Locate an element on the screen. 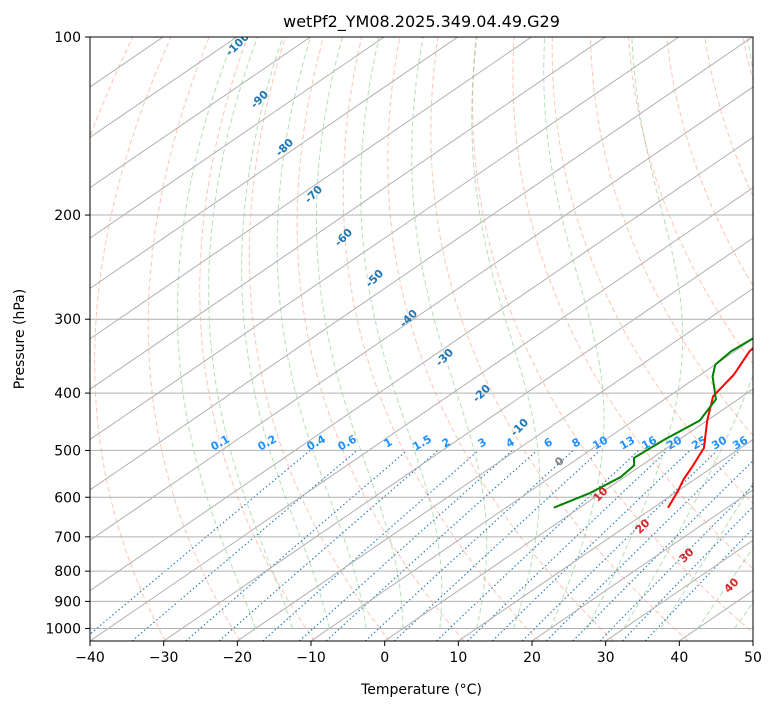  mixing-ratio-label: 36 is located at coordinates (740, 442).